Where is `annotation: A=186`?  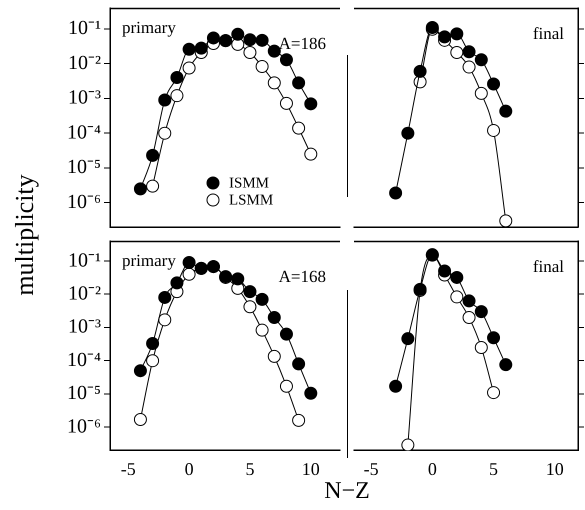 annotation: A=186 is located at coordinates (302, 43).